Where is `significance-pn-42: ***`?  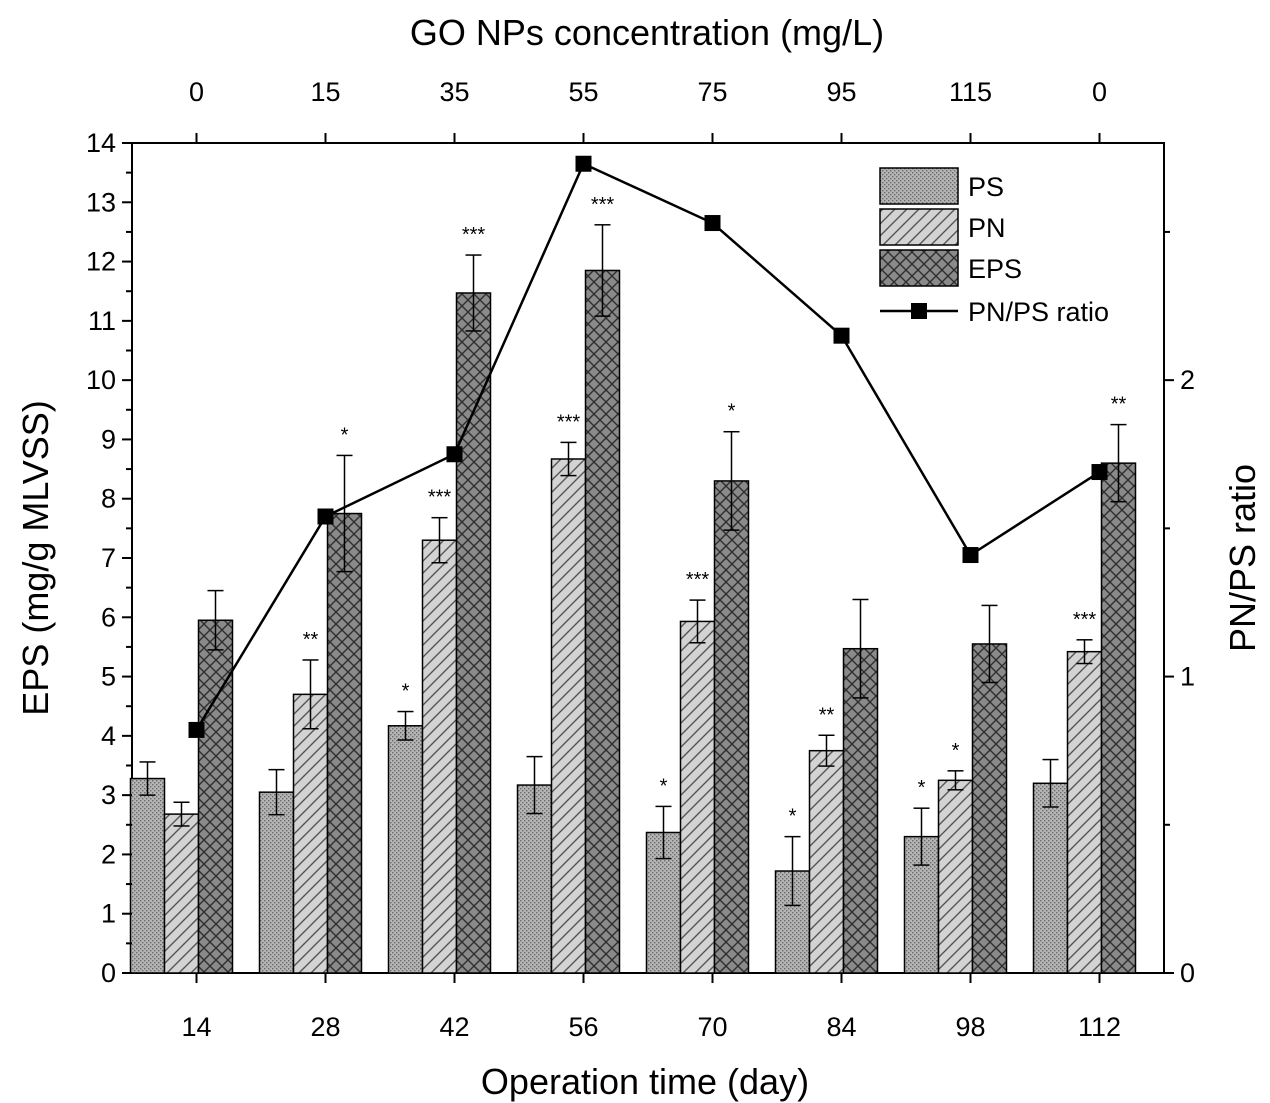 significance-pn-42: *** is located at coordinates (440, 498).